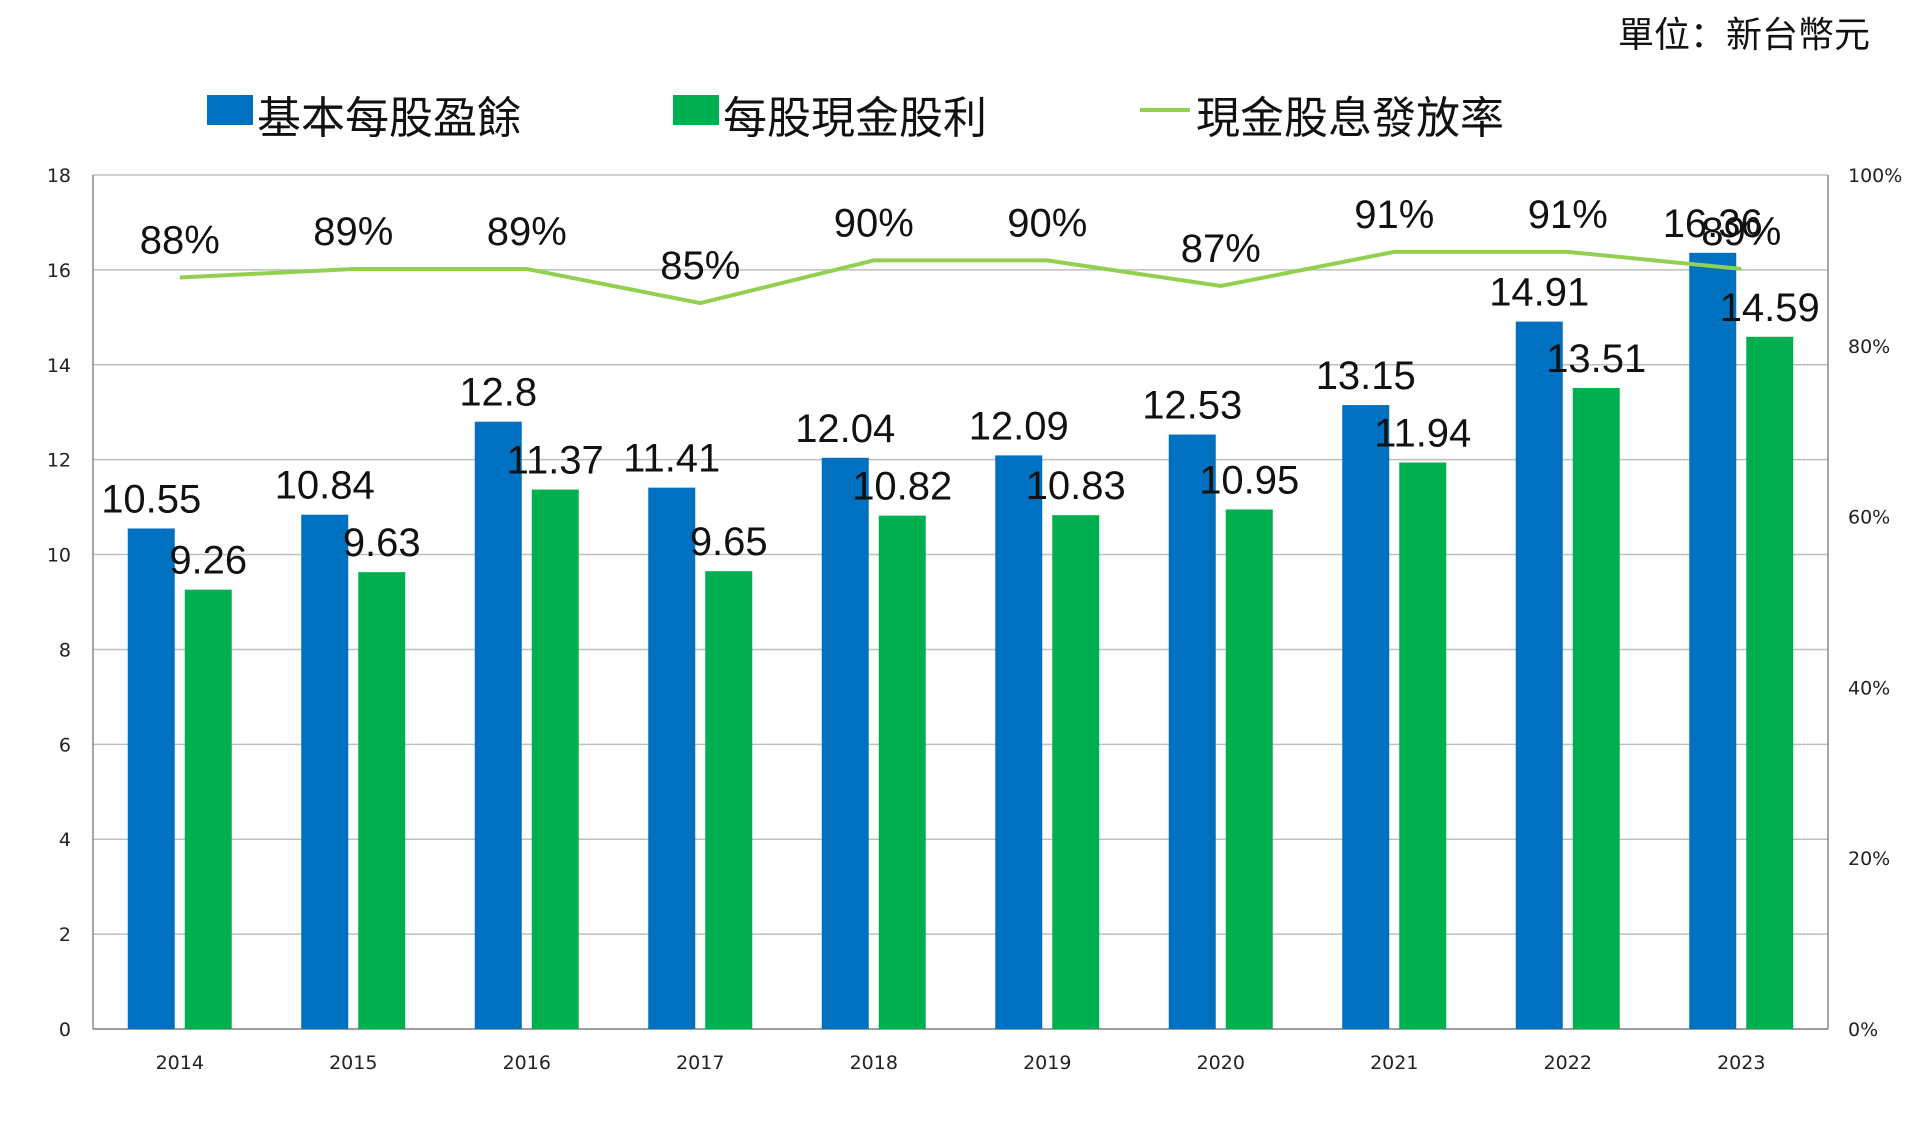 The height and width of the screenshot is (1135, 1920). I want to click on eps-value-label: 12.8, so click(498, 393).